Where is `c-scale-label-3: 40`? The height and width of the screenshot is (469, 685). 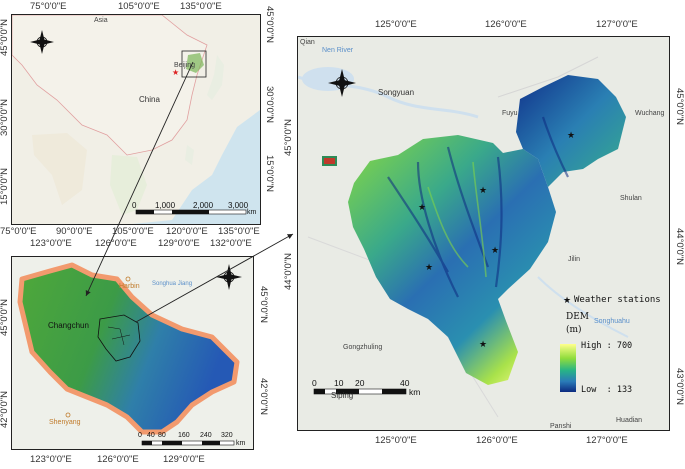 c-scale-label-3: 40 is located at coordinates (405, 383).